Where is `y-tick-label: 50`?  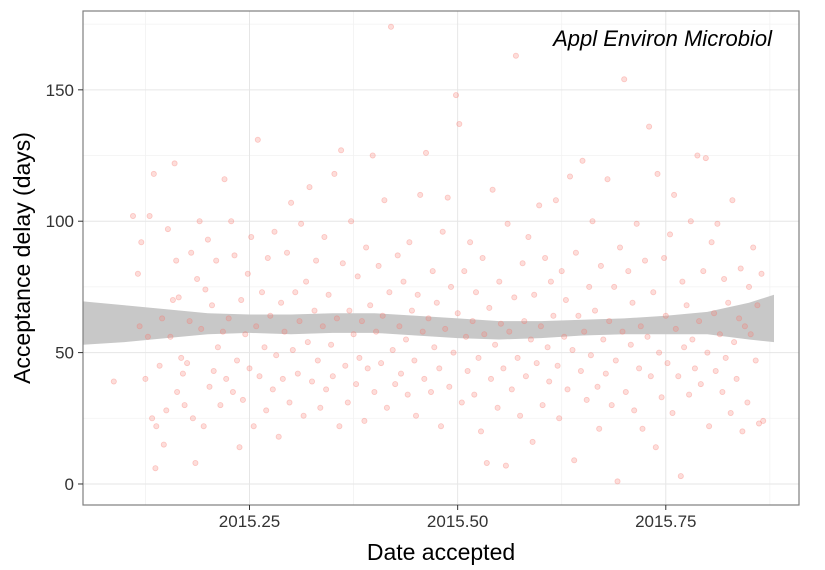
y-tick-label: 50 is located at coordinates (64, 353).